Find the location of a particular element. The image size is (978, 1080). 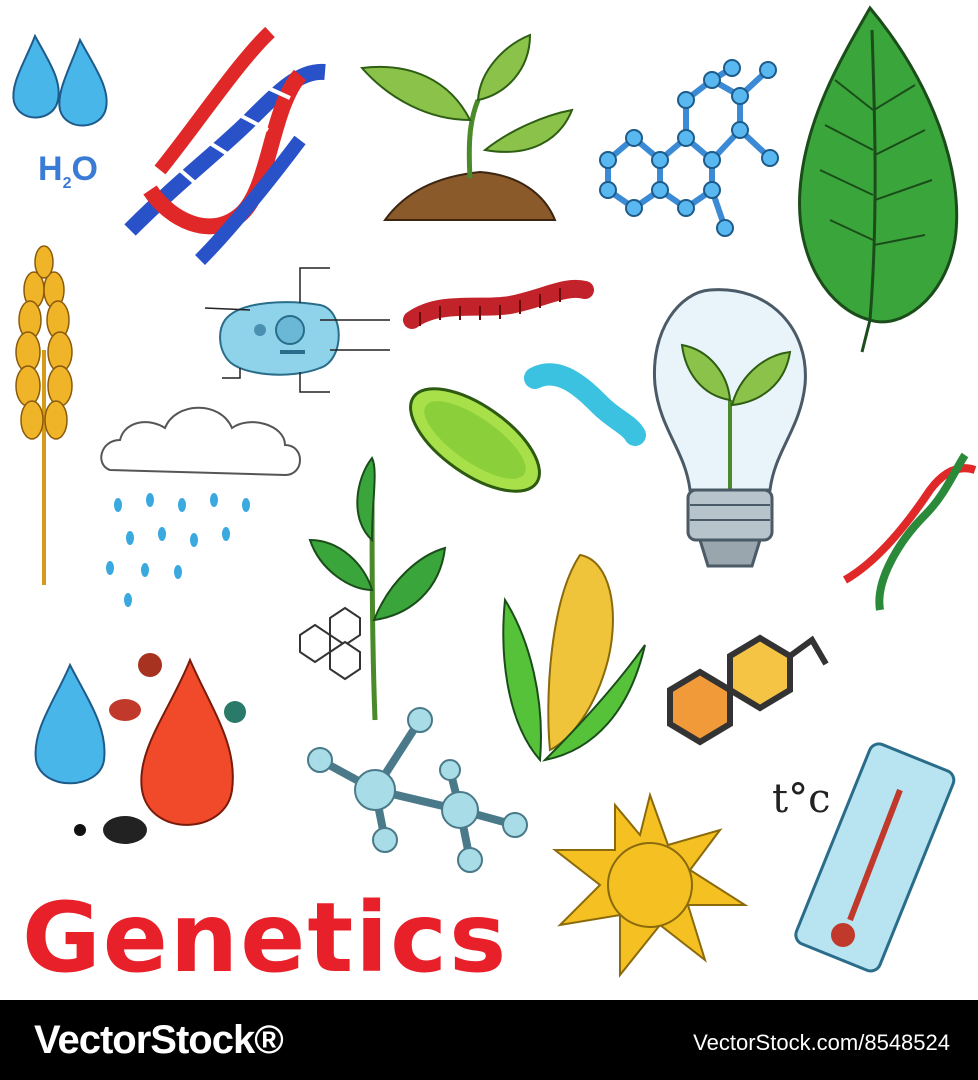

image-reference: VectorStock.com/8548524 is located at coordinates (821, 1042).